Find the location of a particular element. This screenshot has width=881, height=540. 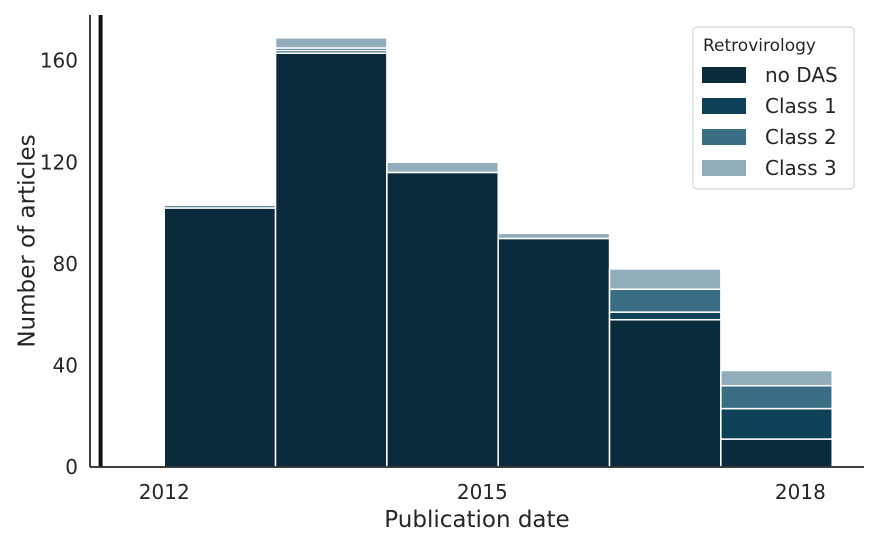

legend-label-2: Class 2 is located at coordinates (801, 137).